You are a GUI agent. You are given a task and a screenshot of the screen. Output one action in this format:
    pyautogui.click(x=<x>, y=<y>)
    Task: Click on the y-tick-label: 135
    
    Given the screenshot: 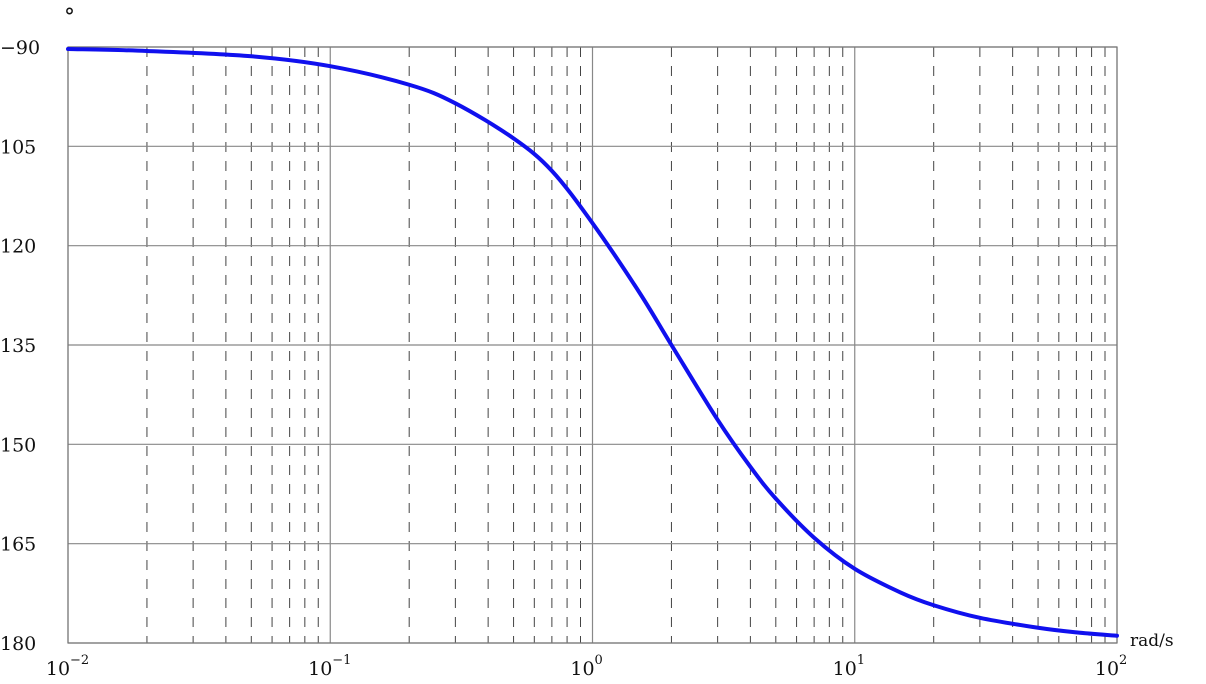 What is the action you would take?
    pyautogui.click(x=18, y=346)
    